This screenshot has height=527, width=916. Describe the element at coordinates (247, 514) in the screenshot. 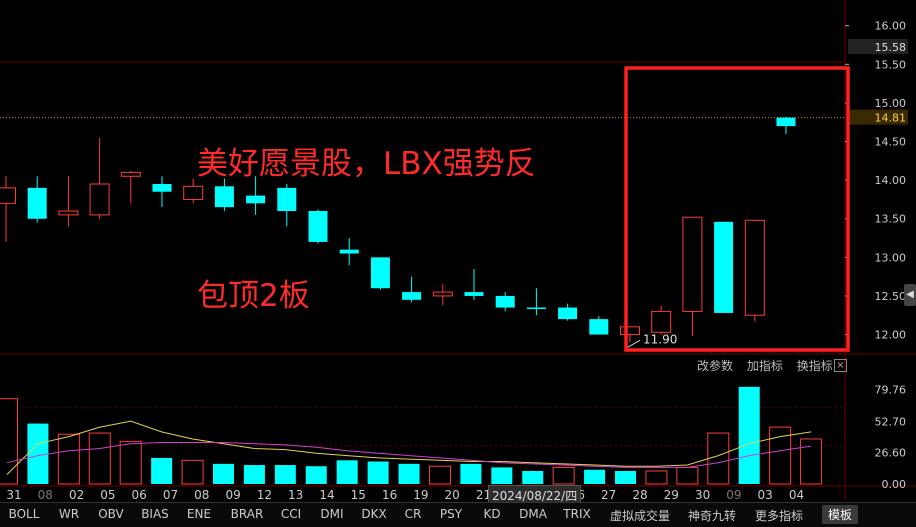

I see `tab-5: BRAR` at that location.